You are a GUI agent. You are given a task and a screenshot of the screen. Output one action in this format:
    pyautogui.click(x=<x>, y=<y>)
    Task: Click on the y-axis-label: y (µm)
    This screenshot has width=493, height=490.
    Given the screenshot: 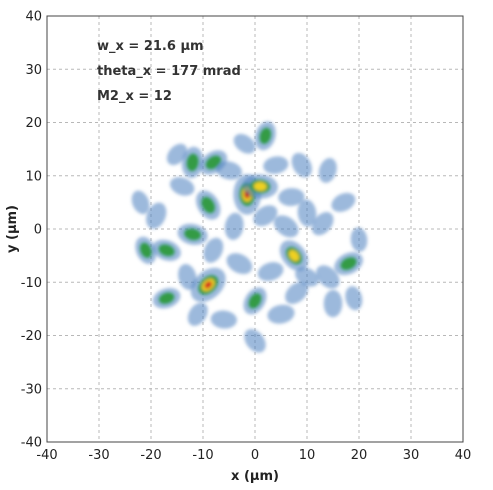 What is the action you would take?
    pyautogui.click(x=12, y=229)
    